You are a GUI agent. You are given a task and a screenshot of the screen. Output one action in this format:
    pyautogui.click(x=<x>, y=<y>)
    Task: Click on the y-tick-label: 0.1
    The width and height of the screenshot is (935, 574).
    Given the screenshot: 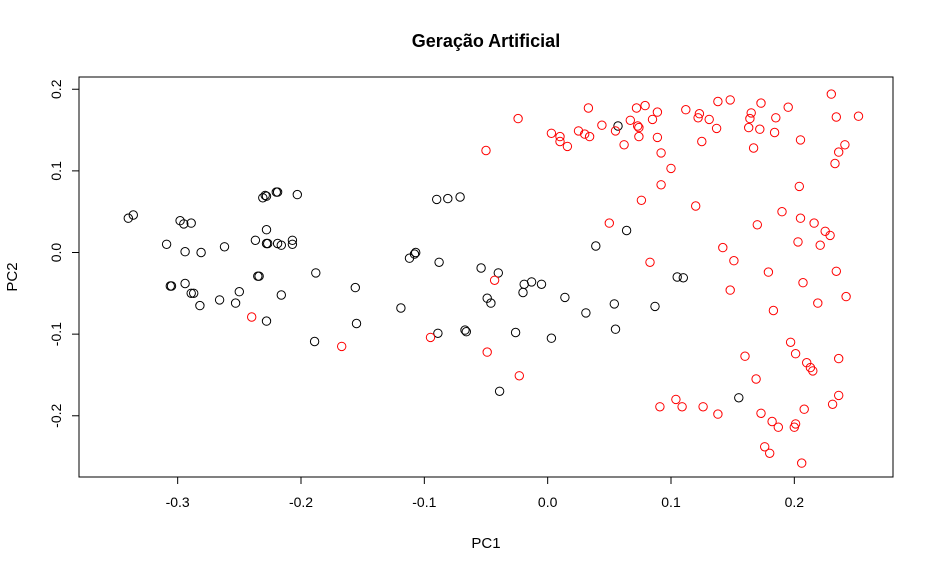 What is the action you would take?
    pyautogui.click(x=56, y=171)
    